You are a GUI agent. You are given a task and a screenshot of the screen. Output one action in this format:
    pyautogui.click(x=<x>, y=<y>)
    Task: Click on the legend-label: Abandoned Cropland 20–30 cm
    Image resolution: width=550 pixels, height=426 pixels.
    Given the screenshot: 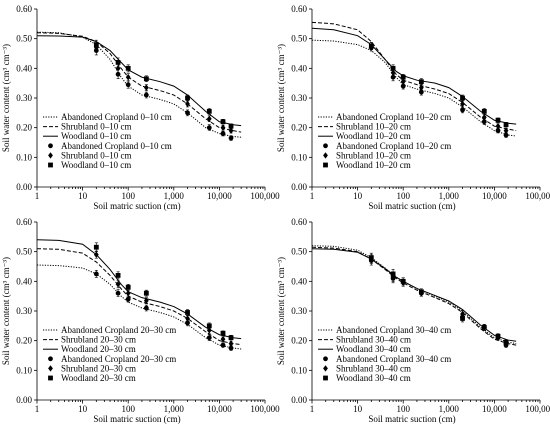 What is the action you would take?
    pyautogui.click(x=118, y=359)
    